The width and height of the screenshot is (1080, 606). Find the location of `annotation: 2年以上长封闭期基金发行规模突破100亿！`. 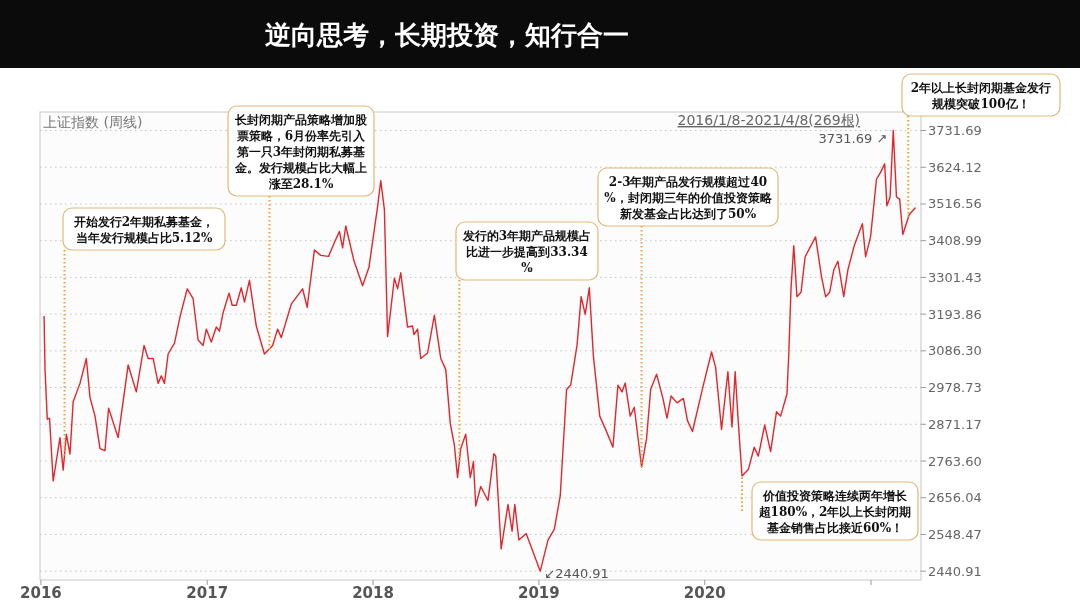

annotation: 2年以上长封闭期基金发行规模突破100亿！ is located at coordinates (981, 96).